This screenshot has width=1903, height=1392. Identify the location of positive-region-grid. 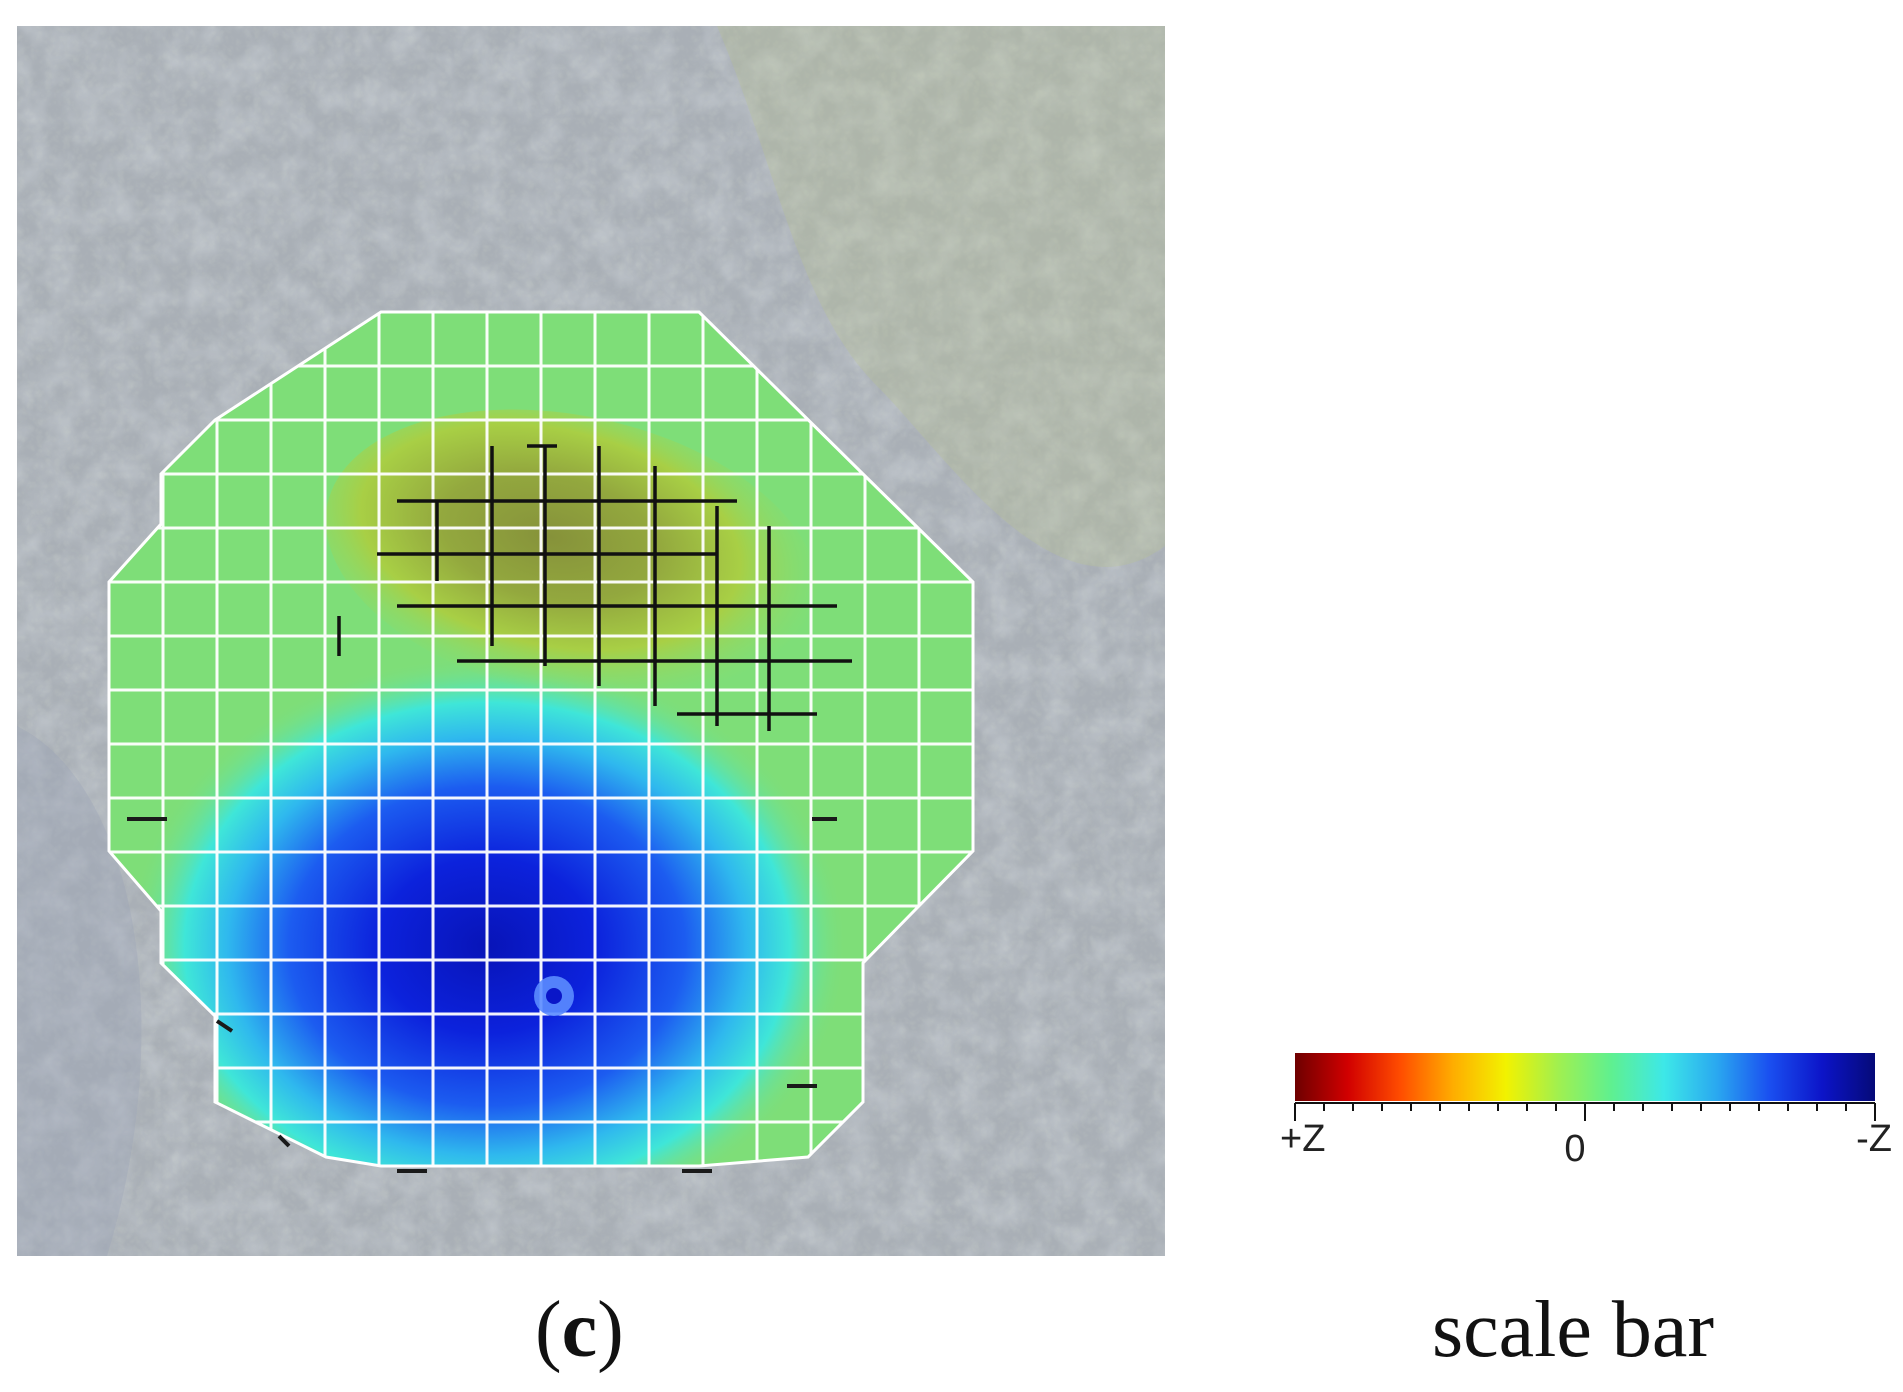
(594, 587).